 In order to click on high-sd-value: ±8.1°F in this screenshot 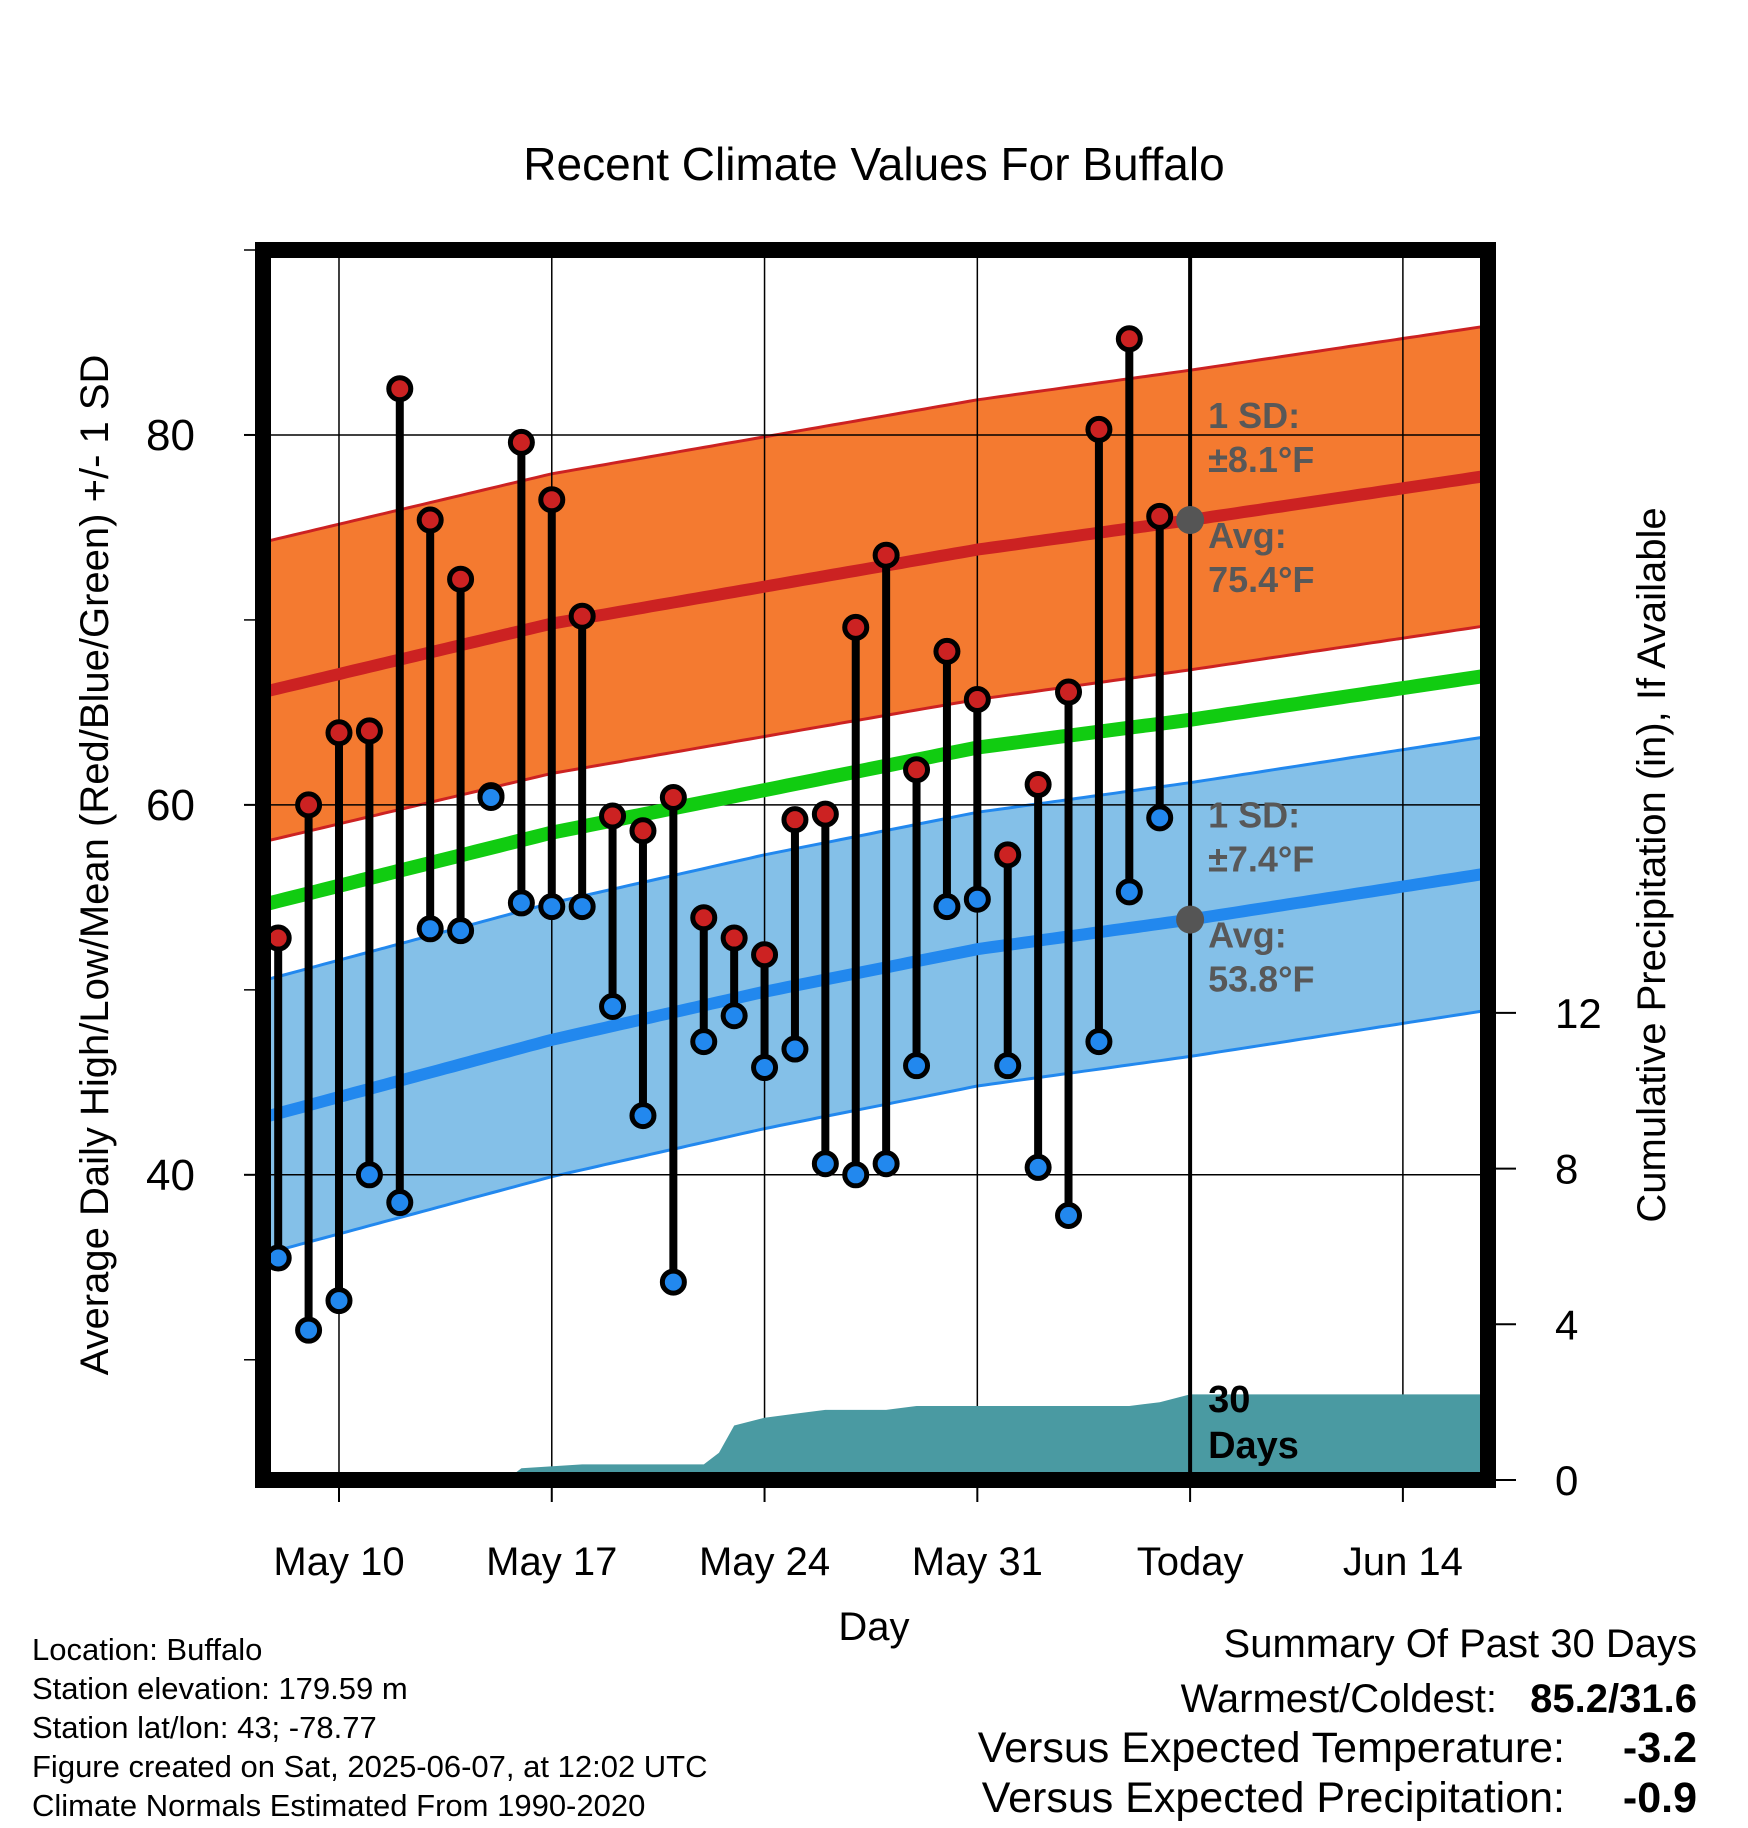, I will do `click(1261, 459)`.